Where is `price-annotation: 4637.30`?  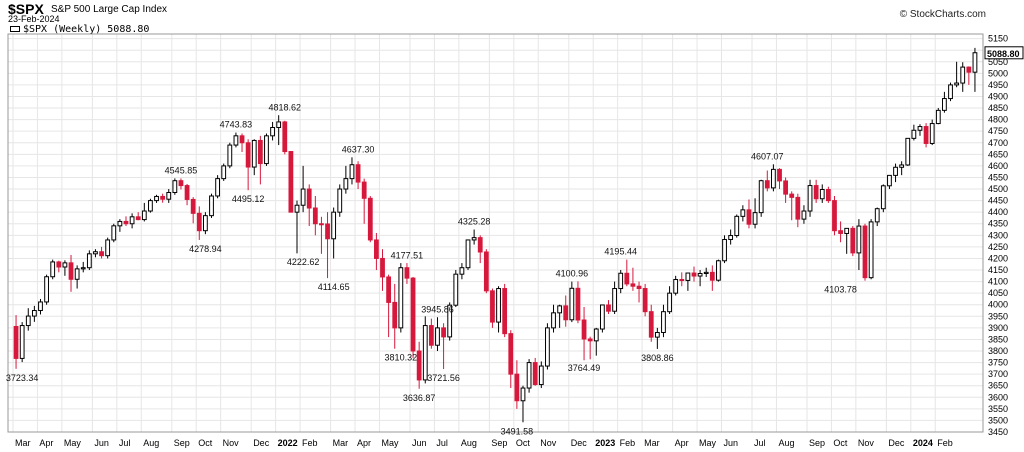 price-annotation: 4637.30 is located at coordinates (358, 149).